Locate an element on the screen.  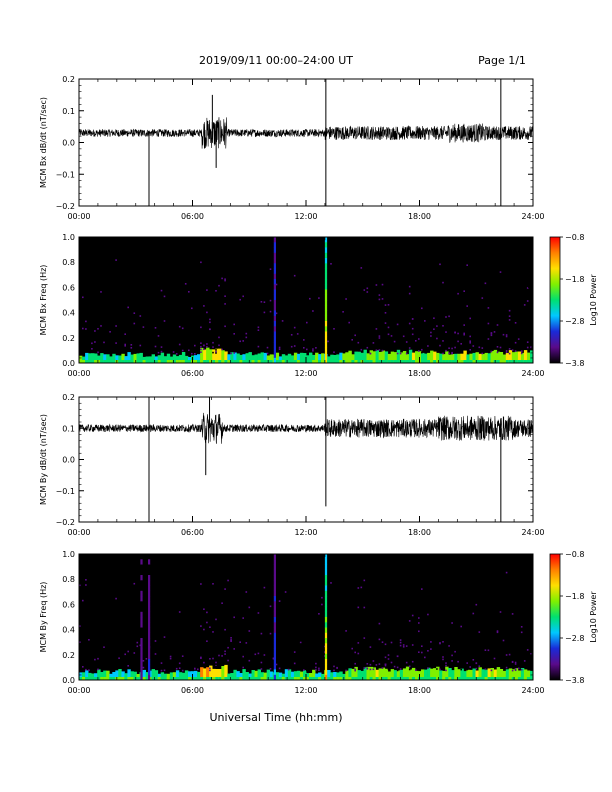
y-axis-label: MCM By dB/dt (nT/sec) is located at coordinates (43, 459).